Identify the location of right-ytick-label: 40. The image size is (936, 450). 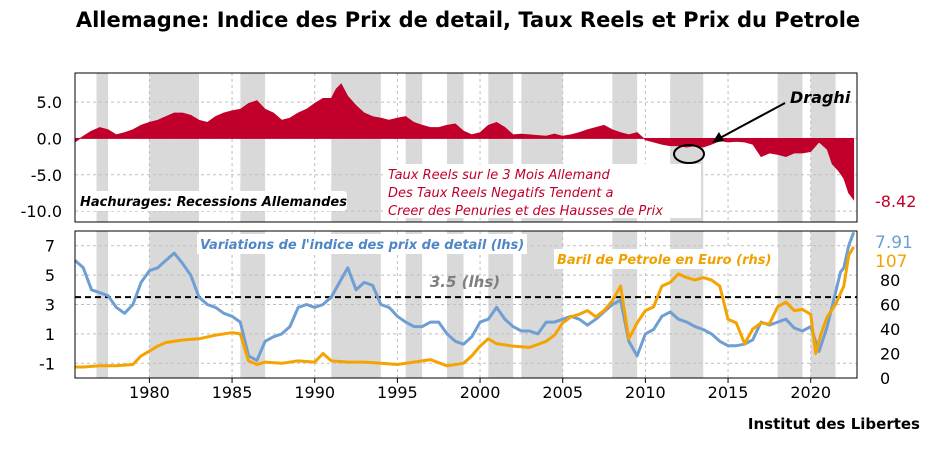
(890, 329).